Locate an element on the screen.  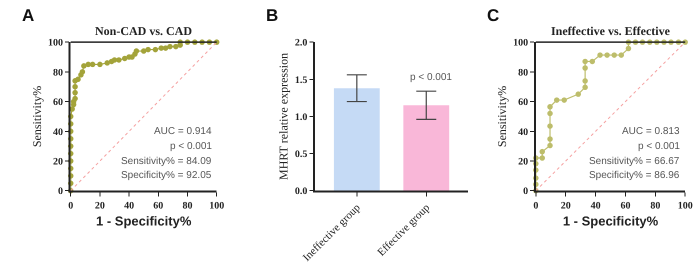
text: A is located at coordinates (28, 15).